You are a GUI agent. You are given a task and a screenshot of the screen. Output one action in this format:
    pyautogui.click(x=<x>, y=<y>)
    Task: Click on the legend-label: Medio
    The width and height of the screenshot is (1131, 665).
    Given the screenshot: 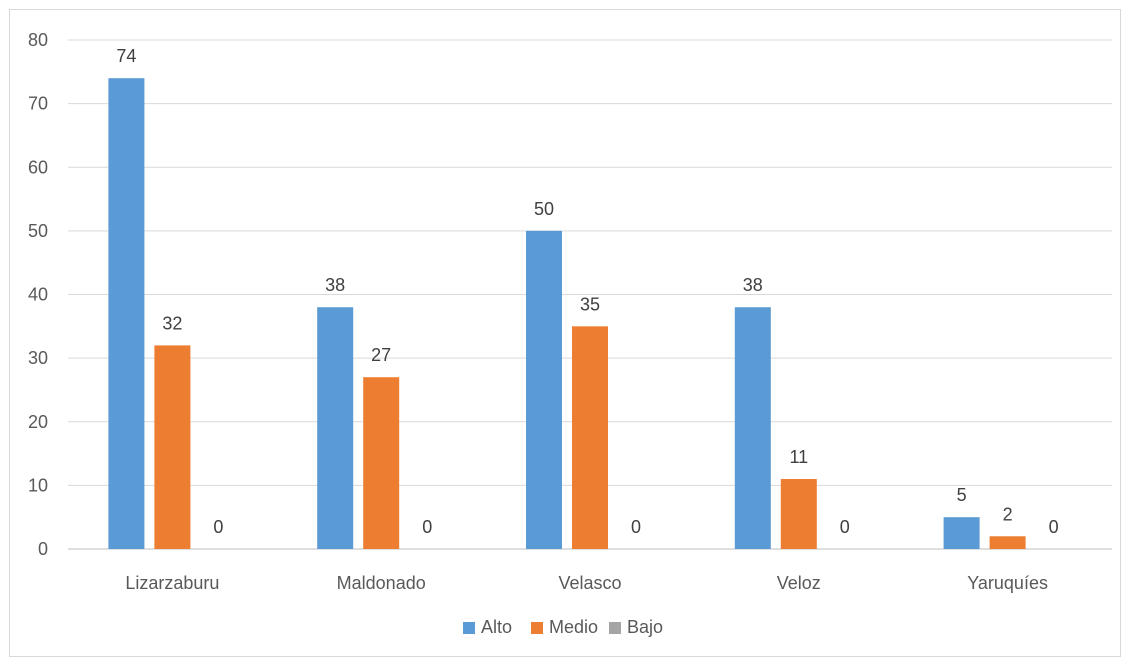 What is the action you would take?
    pyautogui.click(x=573, y=627)
    